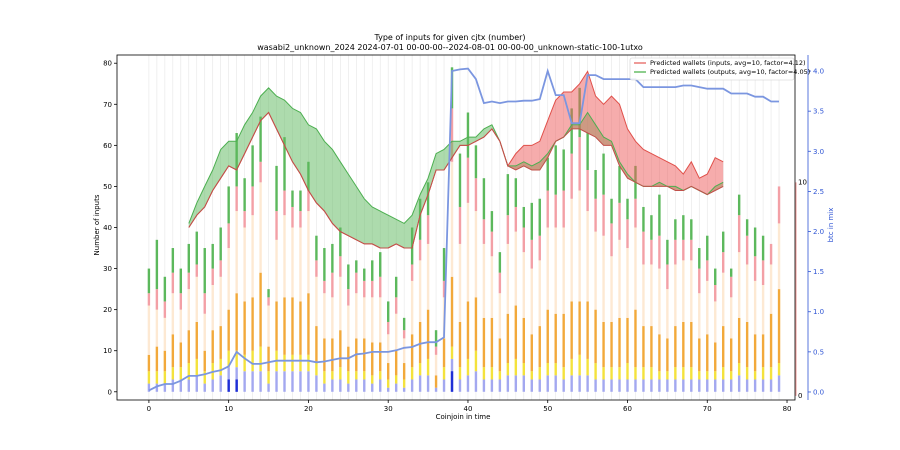 Image resolution: width=900 pixels, height=450 pixels. Describe the element at coordinates (707, 409) in the screenshot. I see `x-tick-label: 70` at that location.